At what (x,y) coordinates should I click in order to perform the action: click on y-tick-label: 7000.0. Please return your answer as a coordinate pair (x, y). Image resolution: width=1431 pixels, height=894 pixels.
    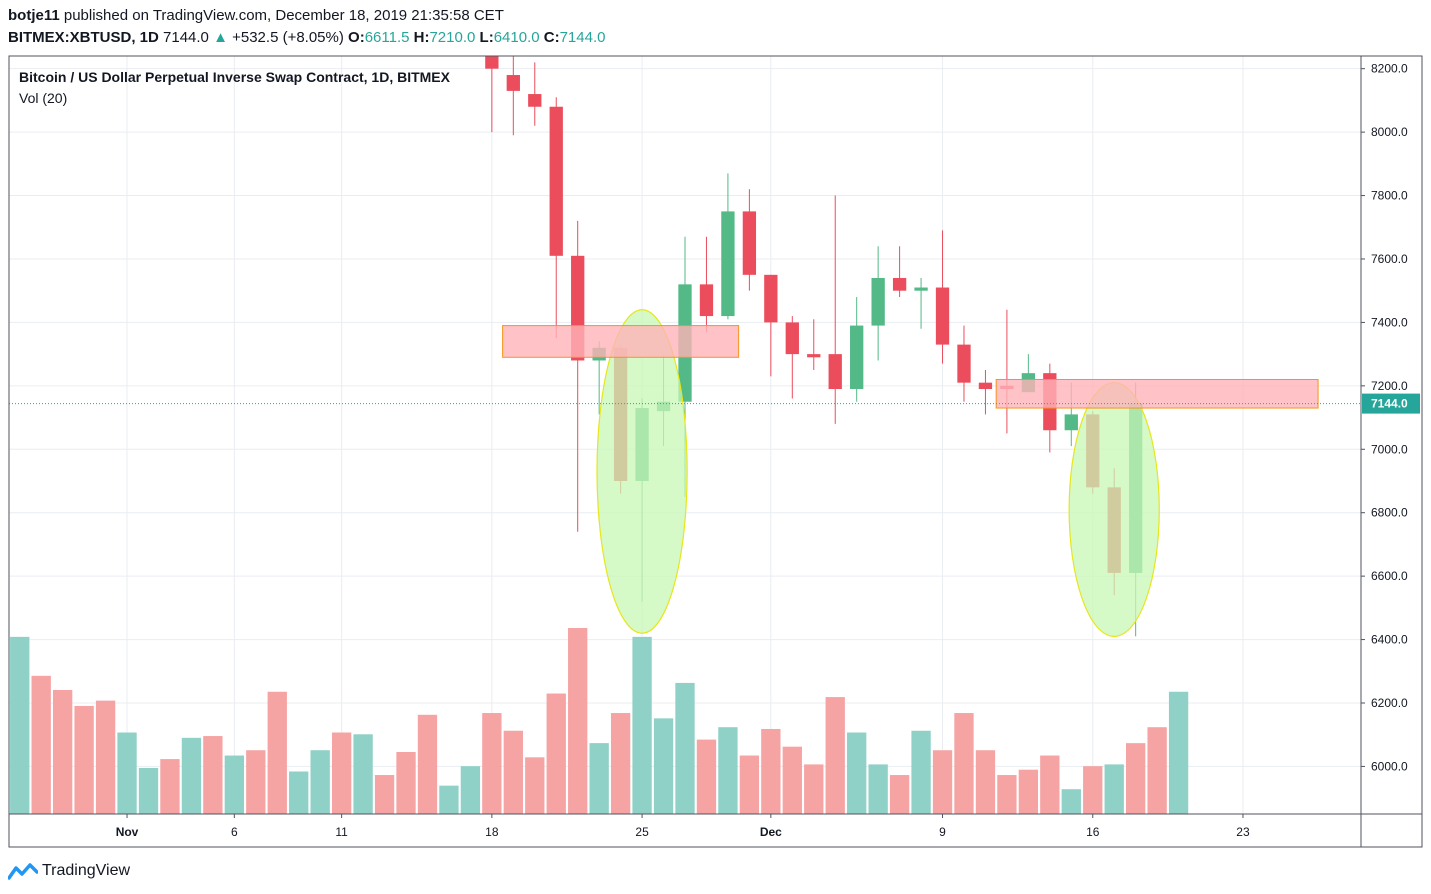
    Looking at the image, I should click on (1389, 449).